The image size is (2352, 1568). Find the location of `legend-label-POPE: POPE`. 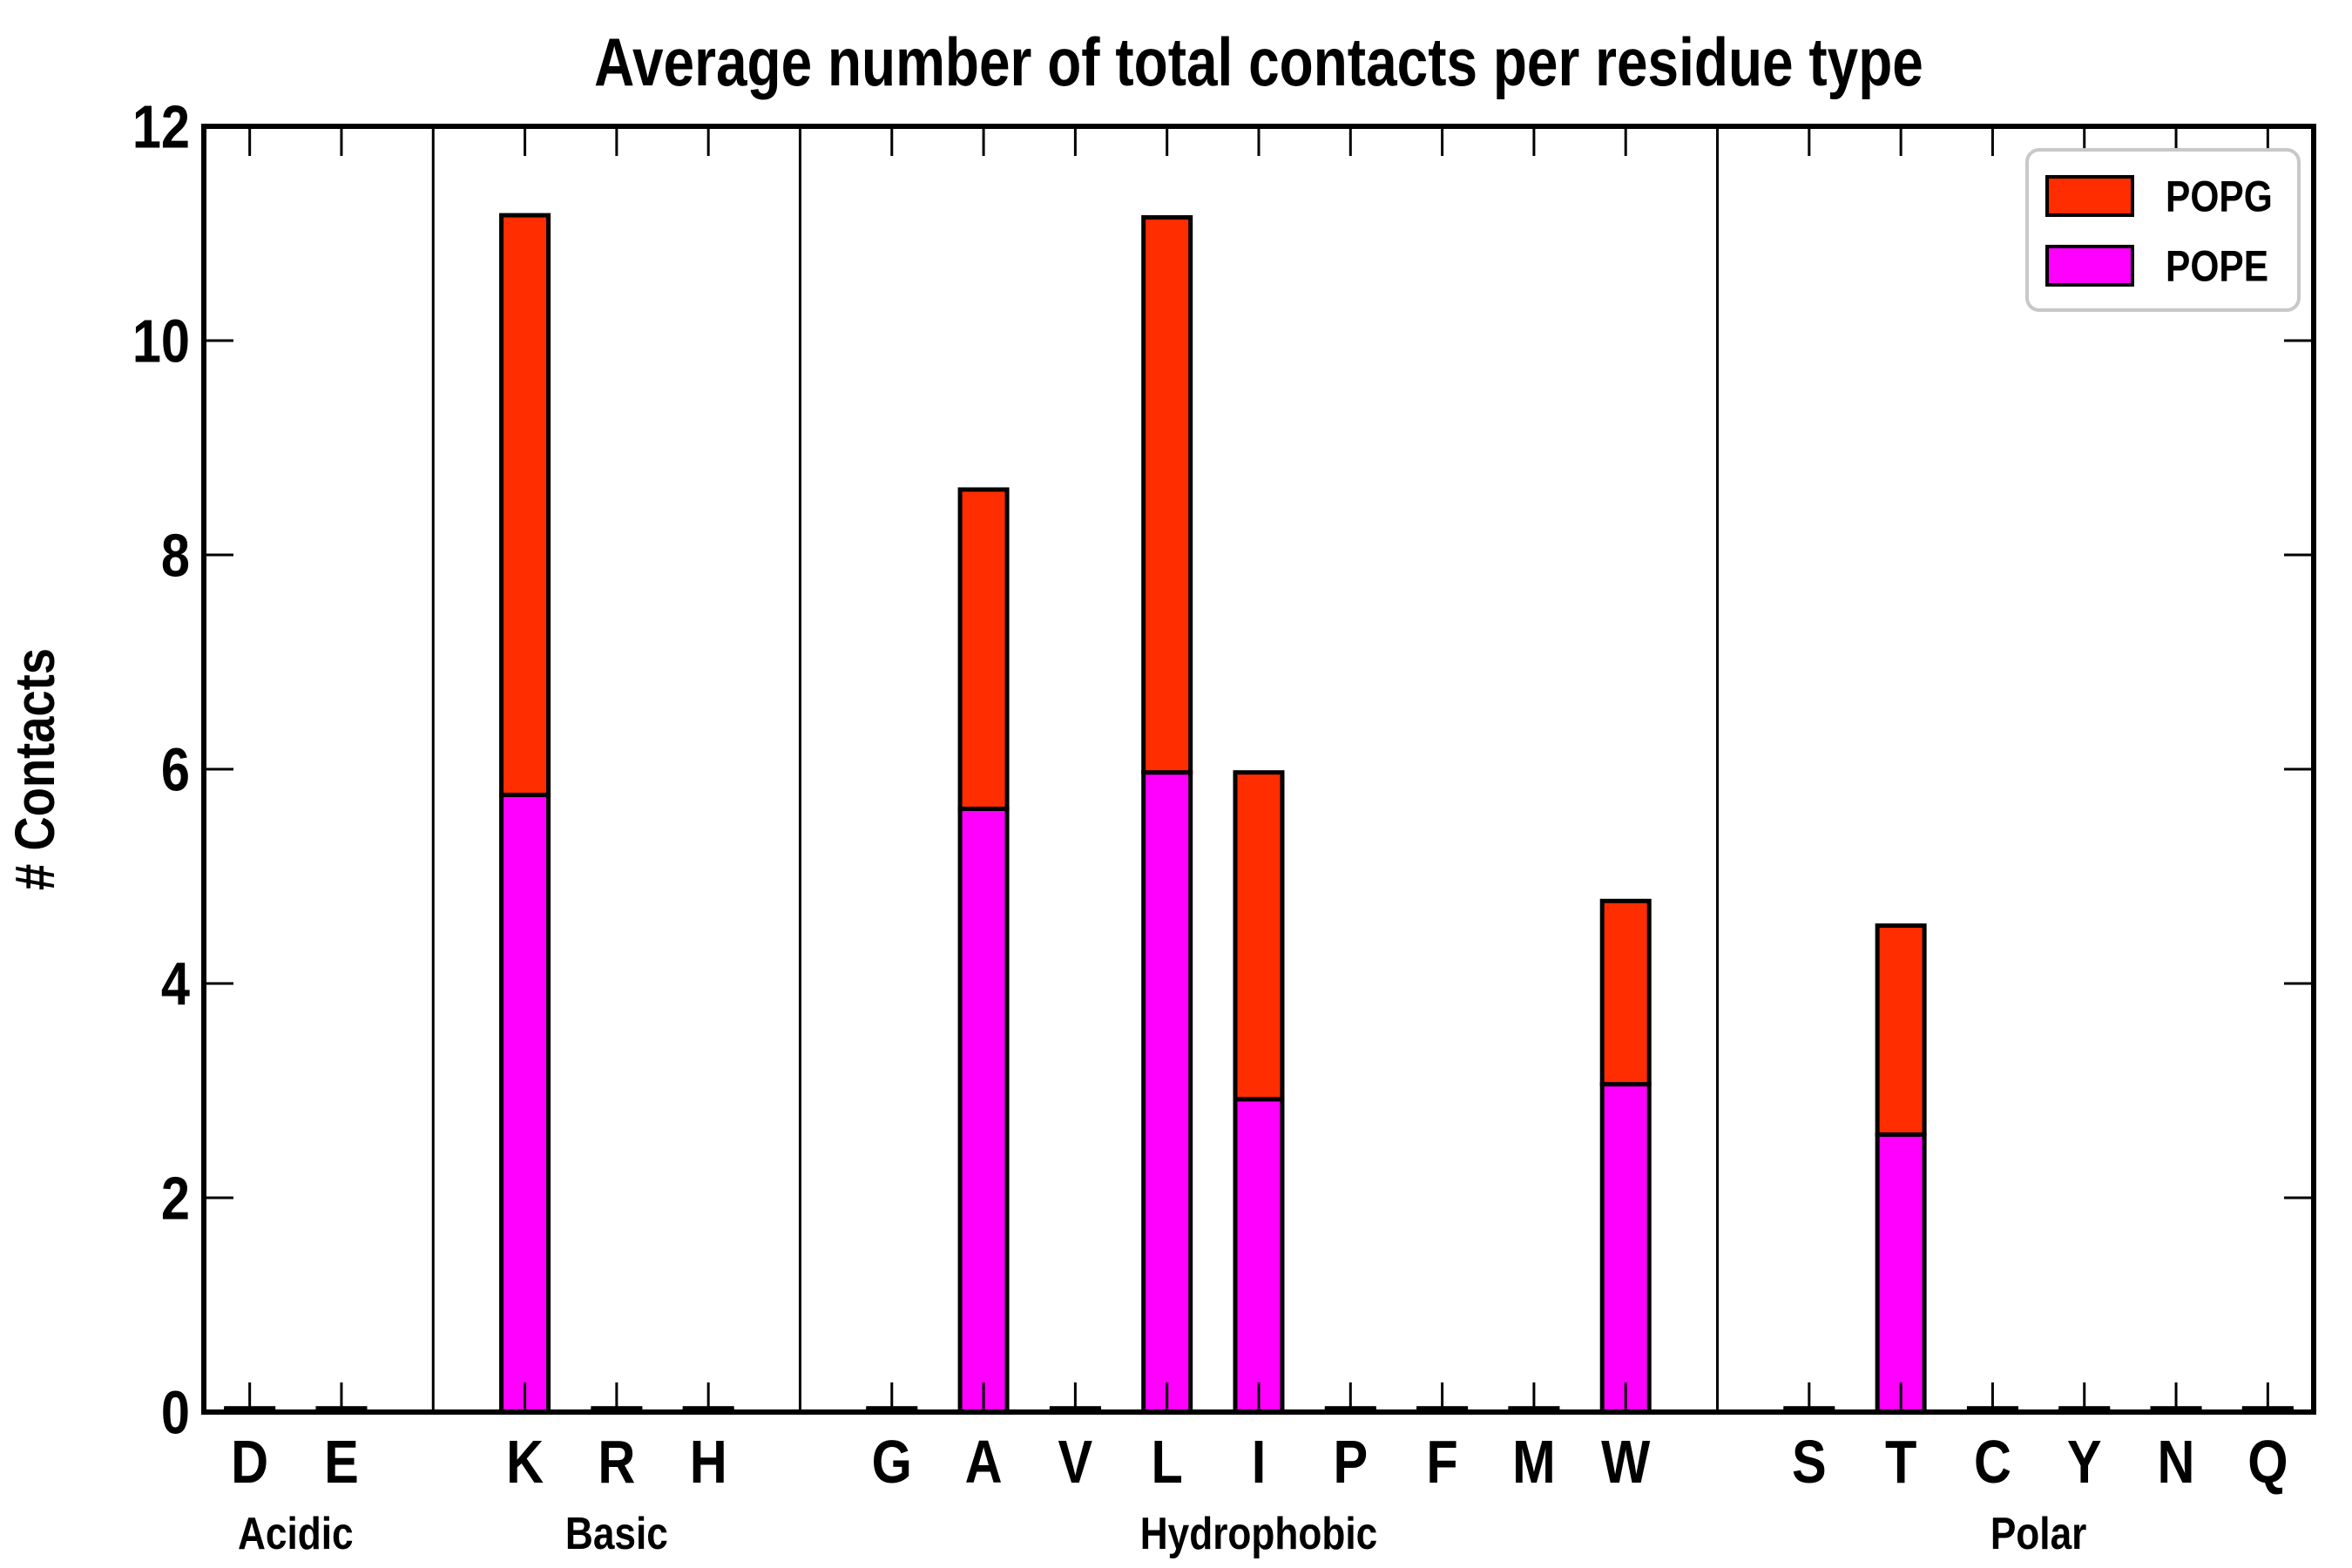

legend-label-POPE: POPE is located at coordinates (2217, 265).